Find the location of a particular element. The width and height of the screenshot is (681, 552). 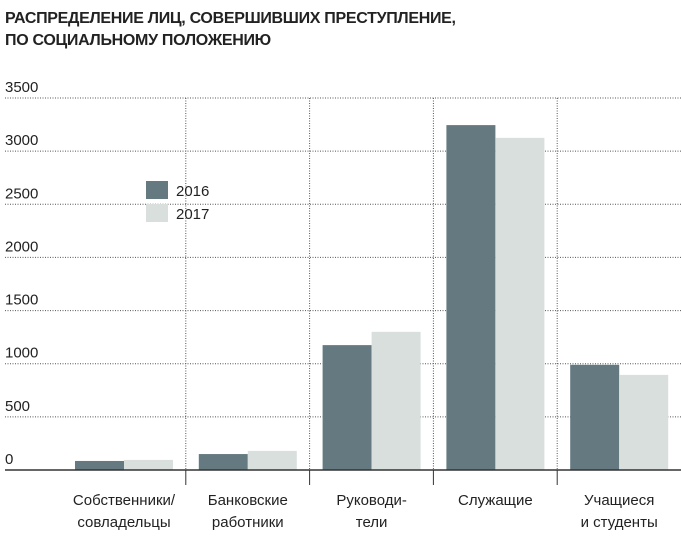

x-tick-label: Собственники/ совладельцы is located at coordinates (124, 511).